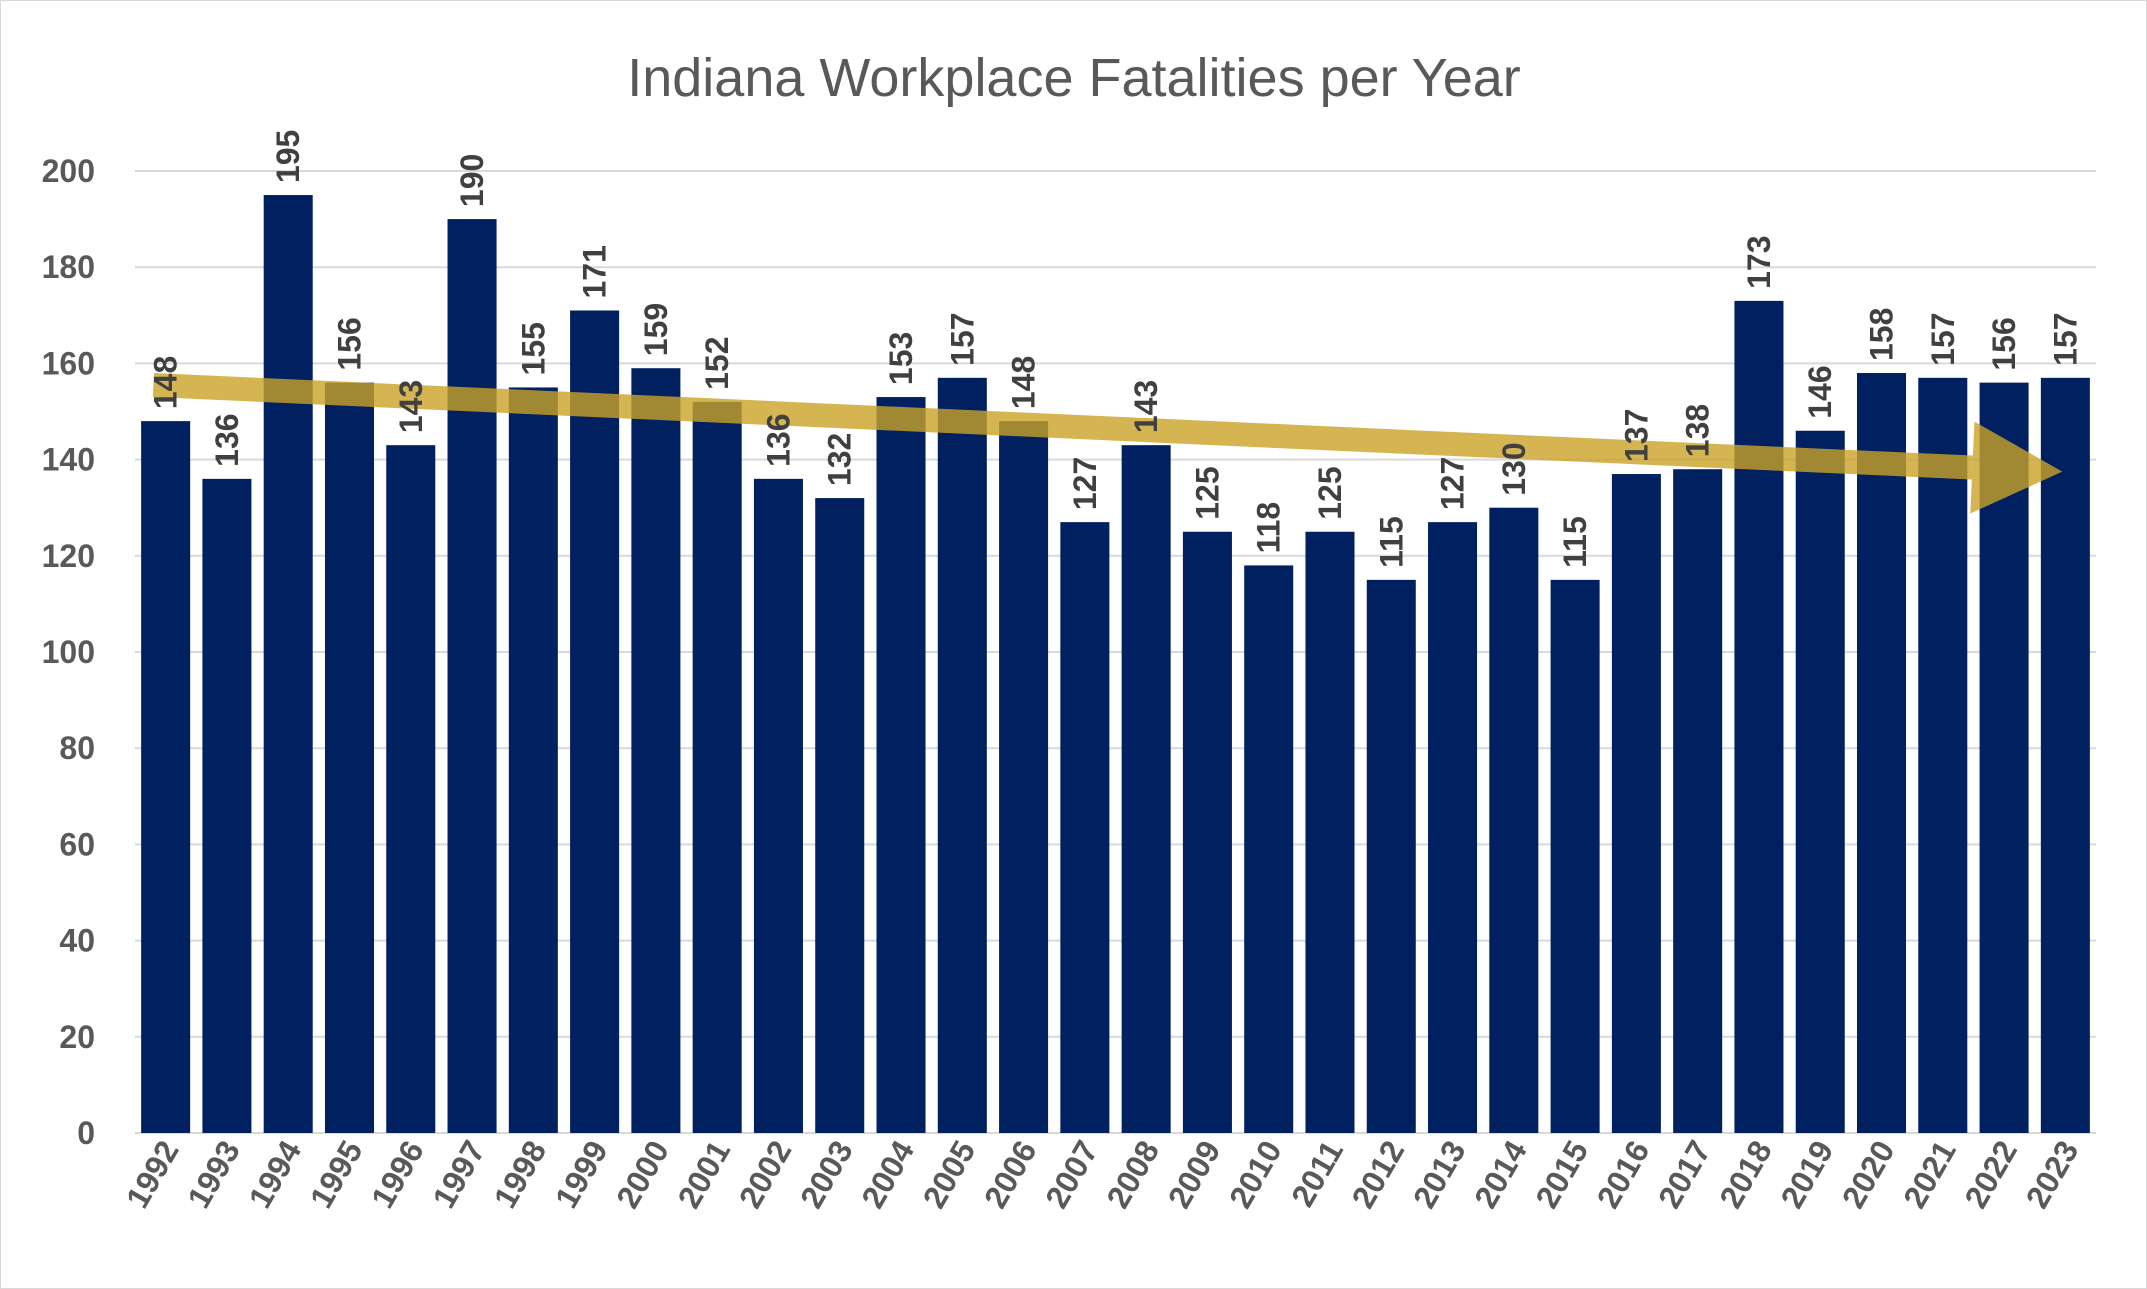  I want to click on bar-1996, so click(411, 789).